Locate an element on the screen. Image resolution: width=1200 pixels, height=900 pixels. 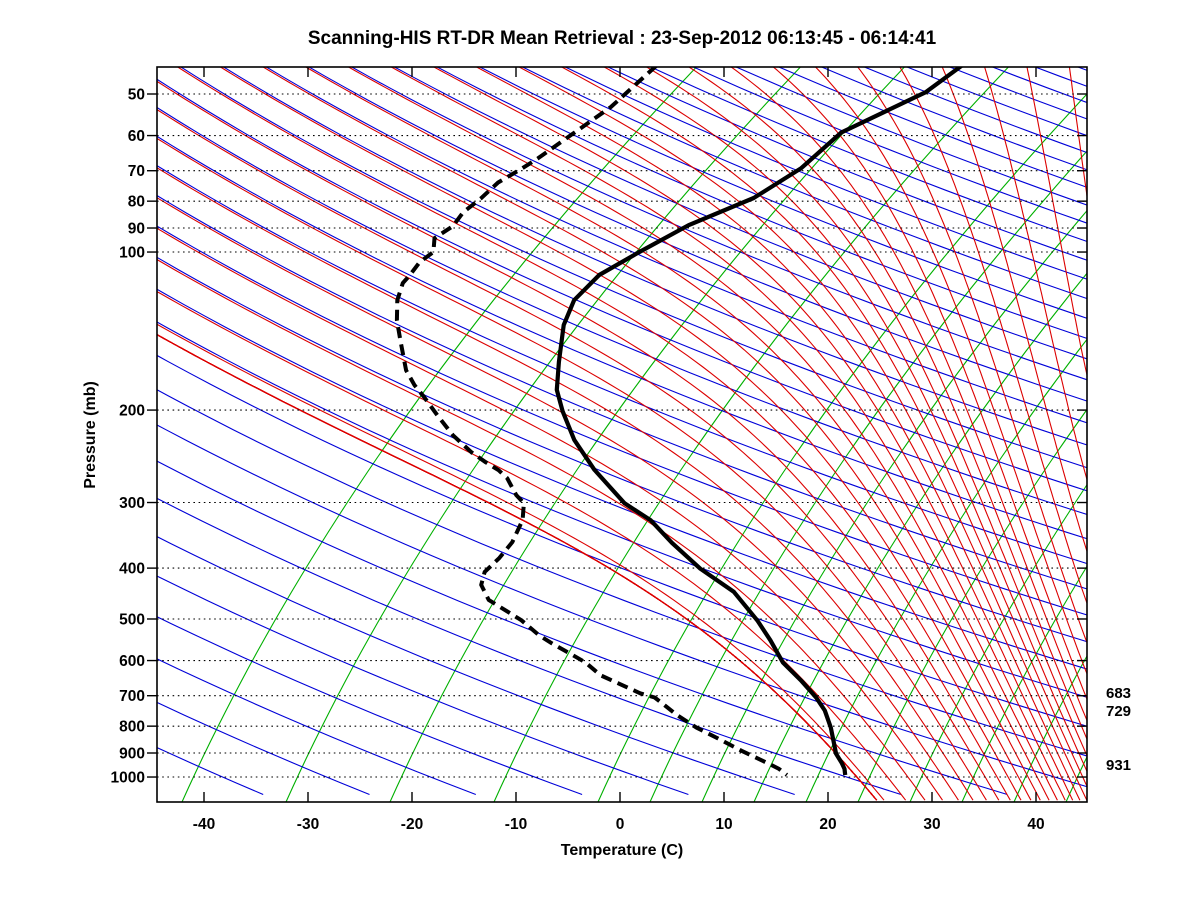
pressure-tick-label: 200 is located at coordinates (132, 411).